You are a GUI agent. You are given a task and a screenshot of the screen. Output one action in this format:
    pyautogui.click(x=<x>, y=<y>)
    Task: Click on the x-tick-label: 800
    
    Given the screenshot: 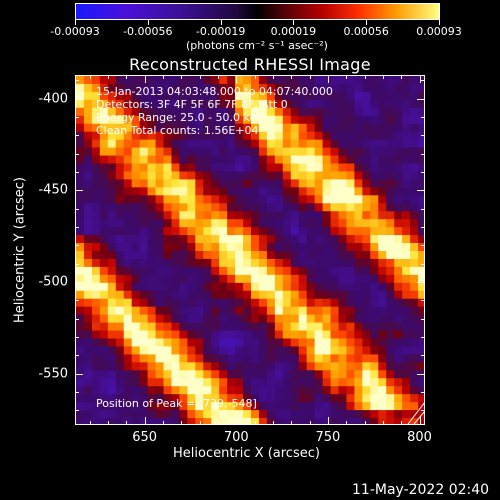 What is the action you would take?
    pyautogui.click(x=419, y=437)
    